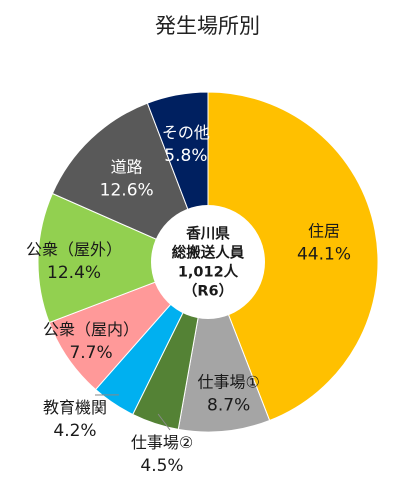 This screenshot has height=494, width=415. What do you see at coordinates (207, 26) in the screenshot?
I see `chart-title: 発生場所別` at bounding box center [207, 26].